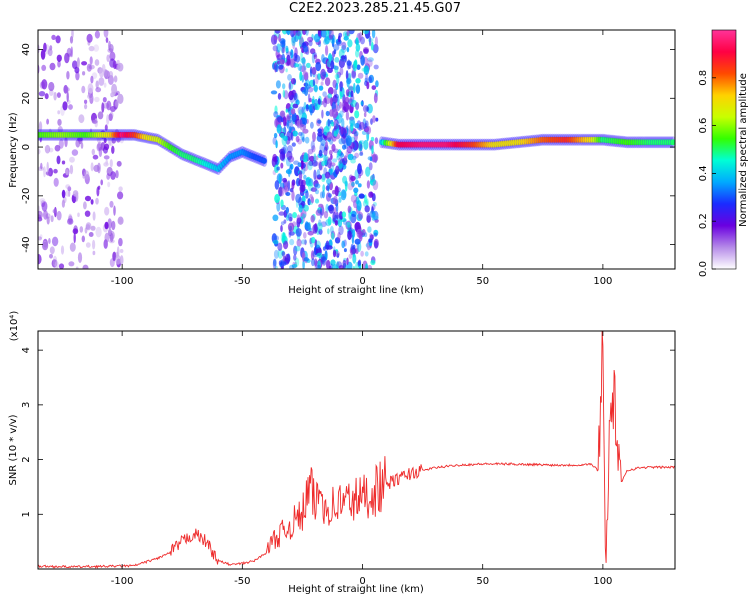 Image resolution: width=750 pixels, height=600 pixels. What do you see at coordinates (26, 405) in the screenshot?
I see `snr-y-tick-label: 3` at bounding box center [26, 405].